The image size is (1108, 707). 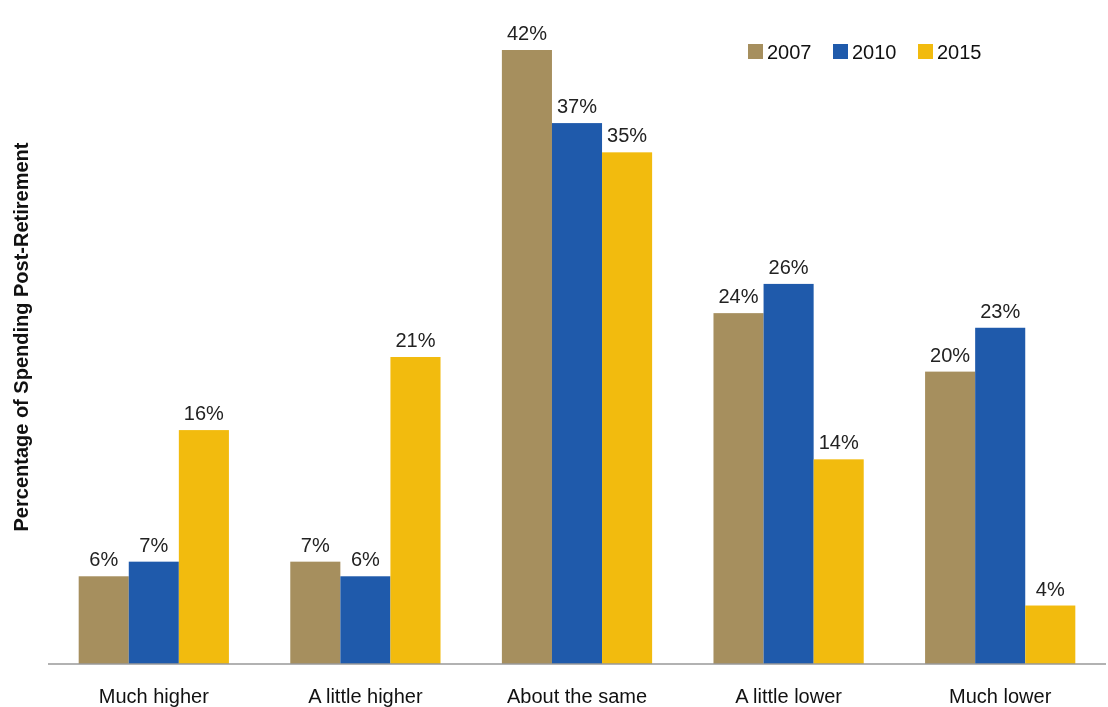 I want to click on data-label: 42%, so click(x=527, y=33).